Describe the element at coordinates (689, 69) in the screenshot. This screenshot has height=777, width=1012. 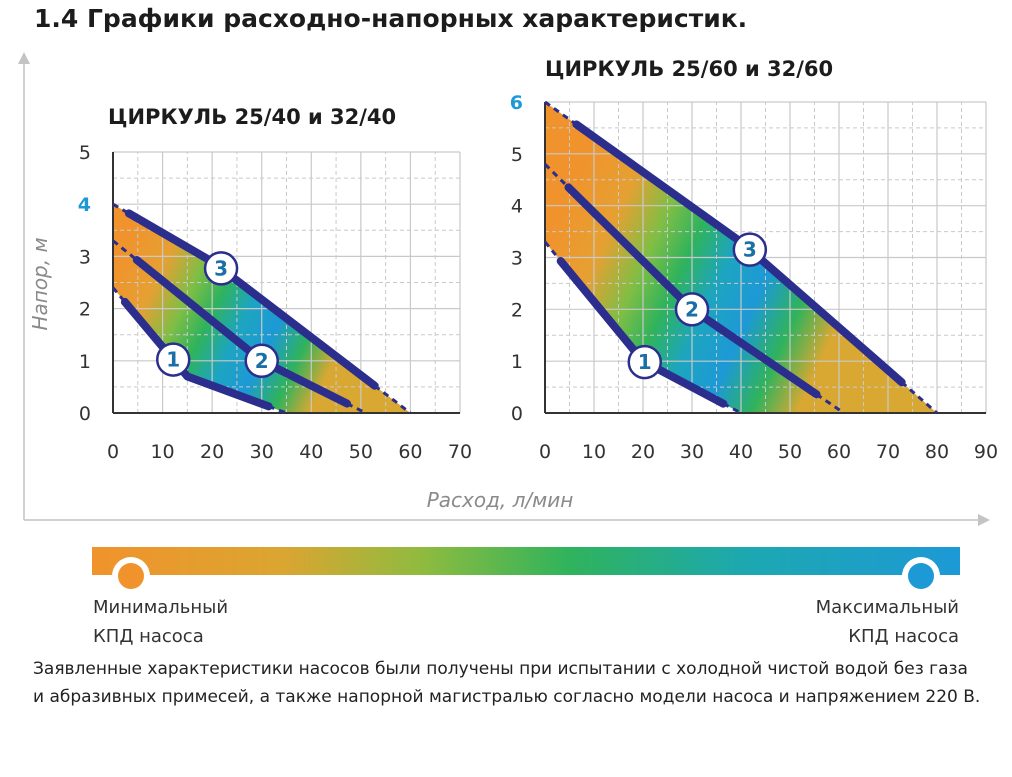
I see `chart-title: ЦИРКУЛЬ 25/60 и 32/60` at that location.